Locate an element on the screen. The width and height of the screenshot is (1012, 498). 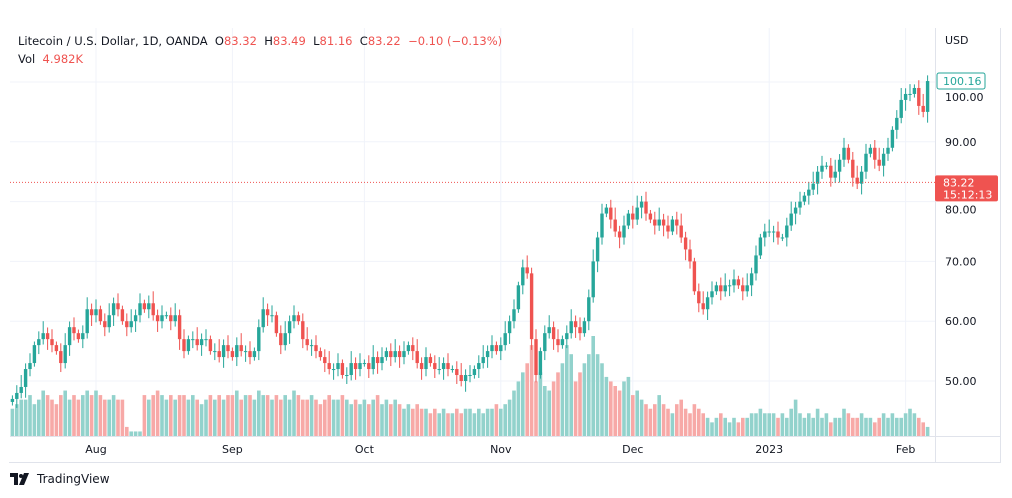
brand-name: TradingView is located at coordinates (73, 479).